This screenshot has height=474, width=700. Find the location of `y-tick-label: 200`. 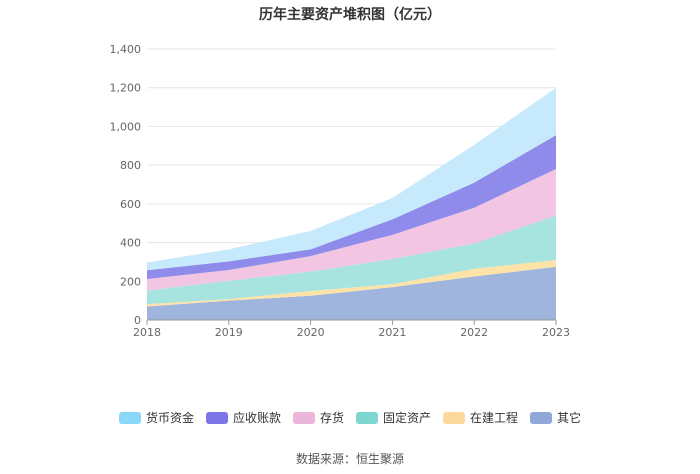

y-tick-label: 200 is located at coordinates (130, 281).